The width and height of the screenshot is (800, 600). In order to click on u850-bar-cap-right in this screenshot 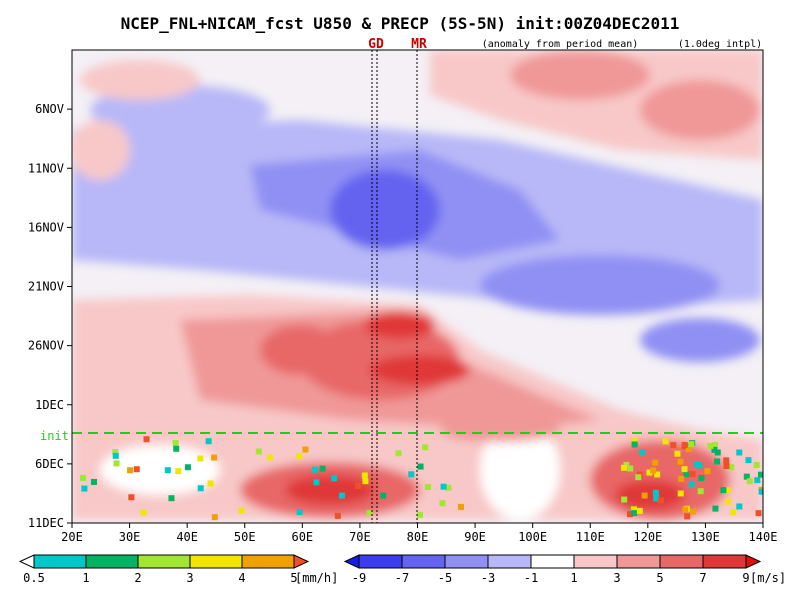, I will do `click(753, 561)`.